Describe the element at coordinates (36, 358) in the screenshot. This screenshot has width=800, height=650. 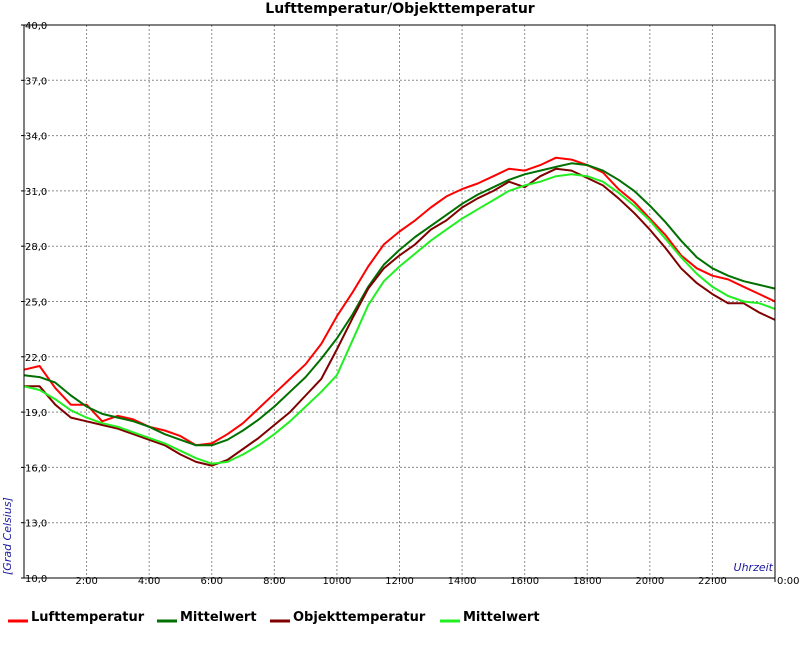
I see `y-tick-label: 22,0` at that location.